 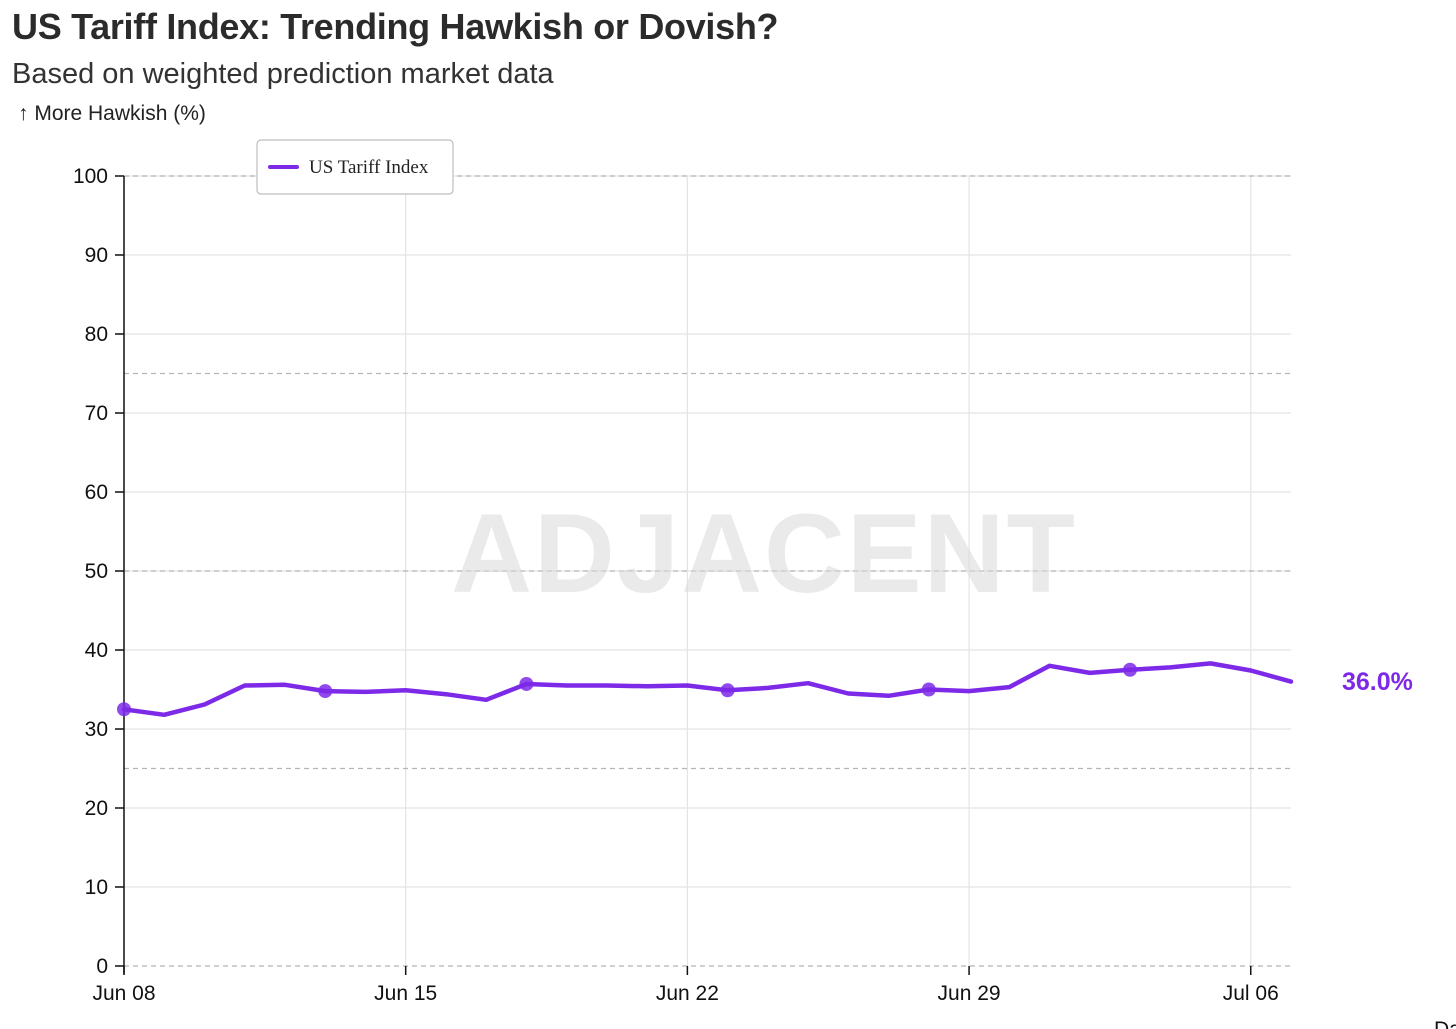 I want to click on series-line, so click(x=707, y=689).